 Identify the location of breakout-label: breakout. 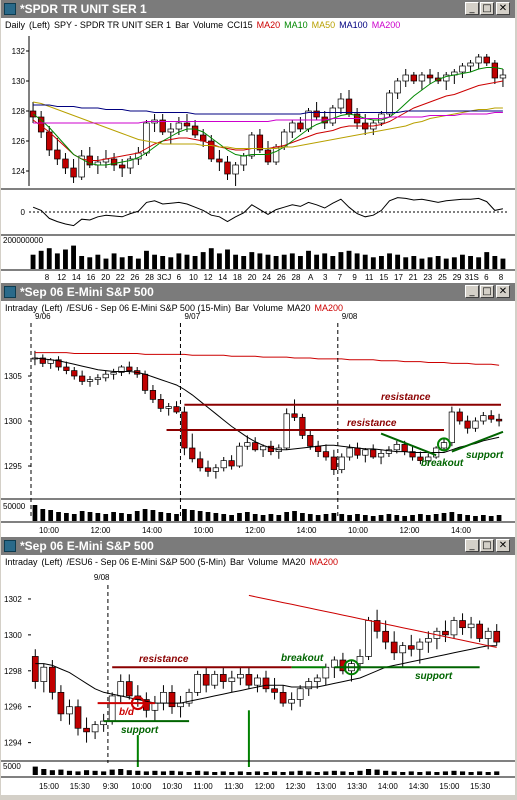
(302, 658).